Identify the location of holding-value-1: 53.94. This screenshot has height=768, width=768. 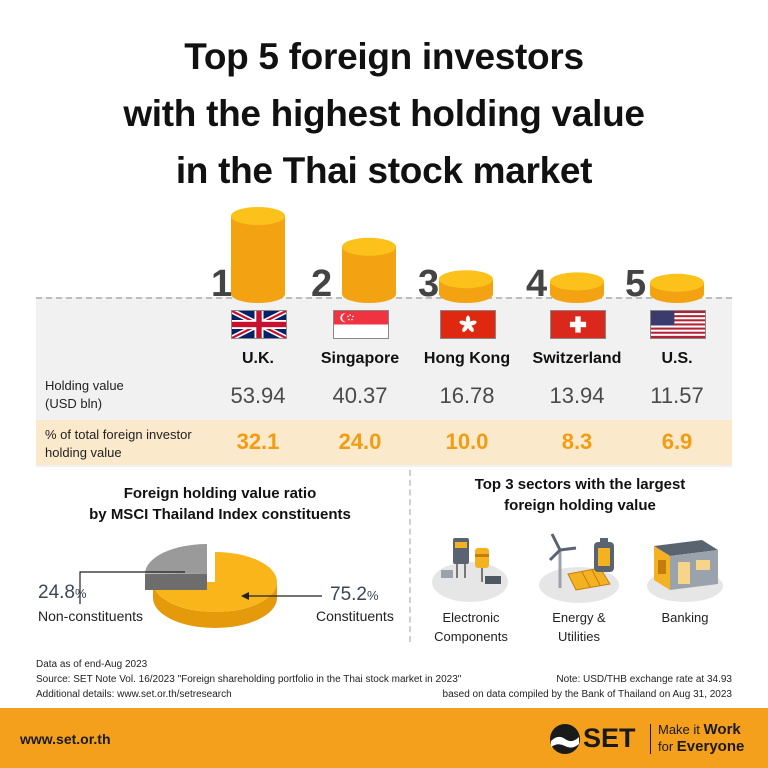
(258, 395).